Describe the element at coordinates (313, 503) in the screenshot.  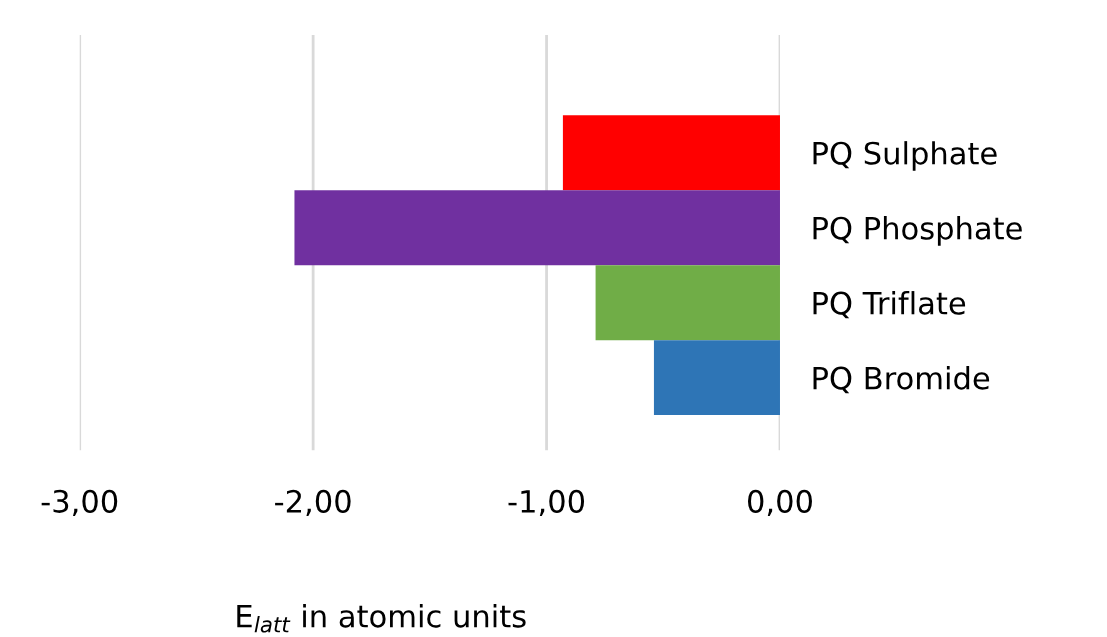
I see `x-tick-label: -2,00` at that location.